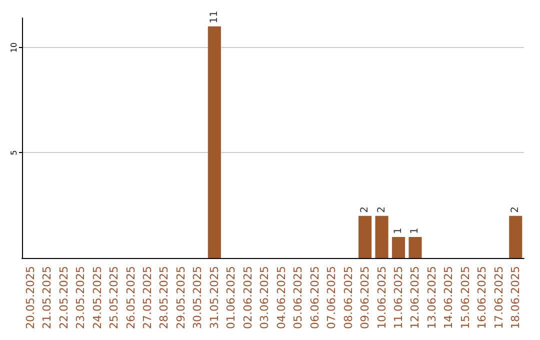  What do you see at coordinates (63, 298) in the screenshot?
I see `x-tick-label: 22.05.2025` at bounding box center [63, 298].